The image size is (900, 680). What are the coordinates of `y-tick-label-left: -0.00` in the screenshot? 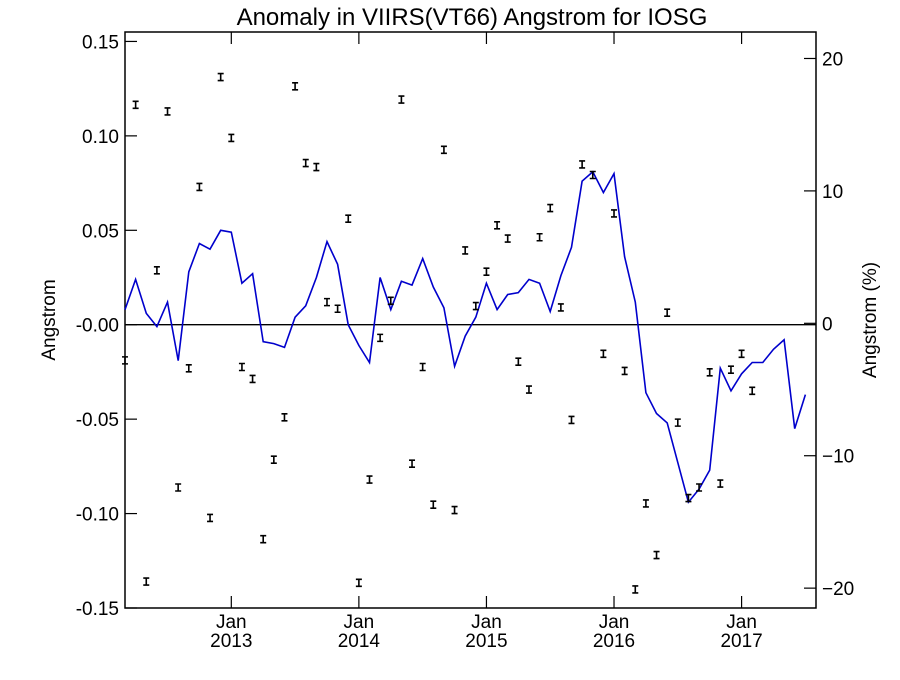 It's located at (97, 326).